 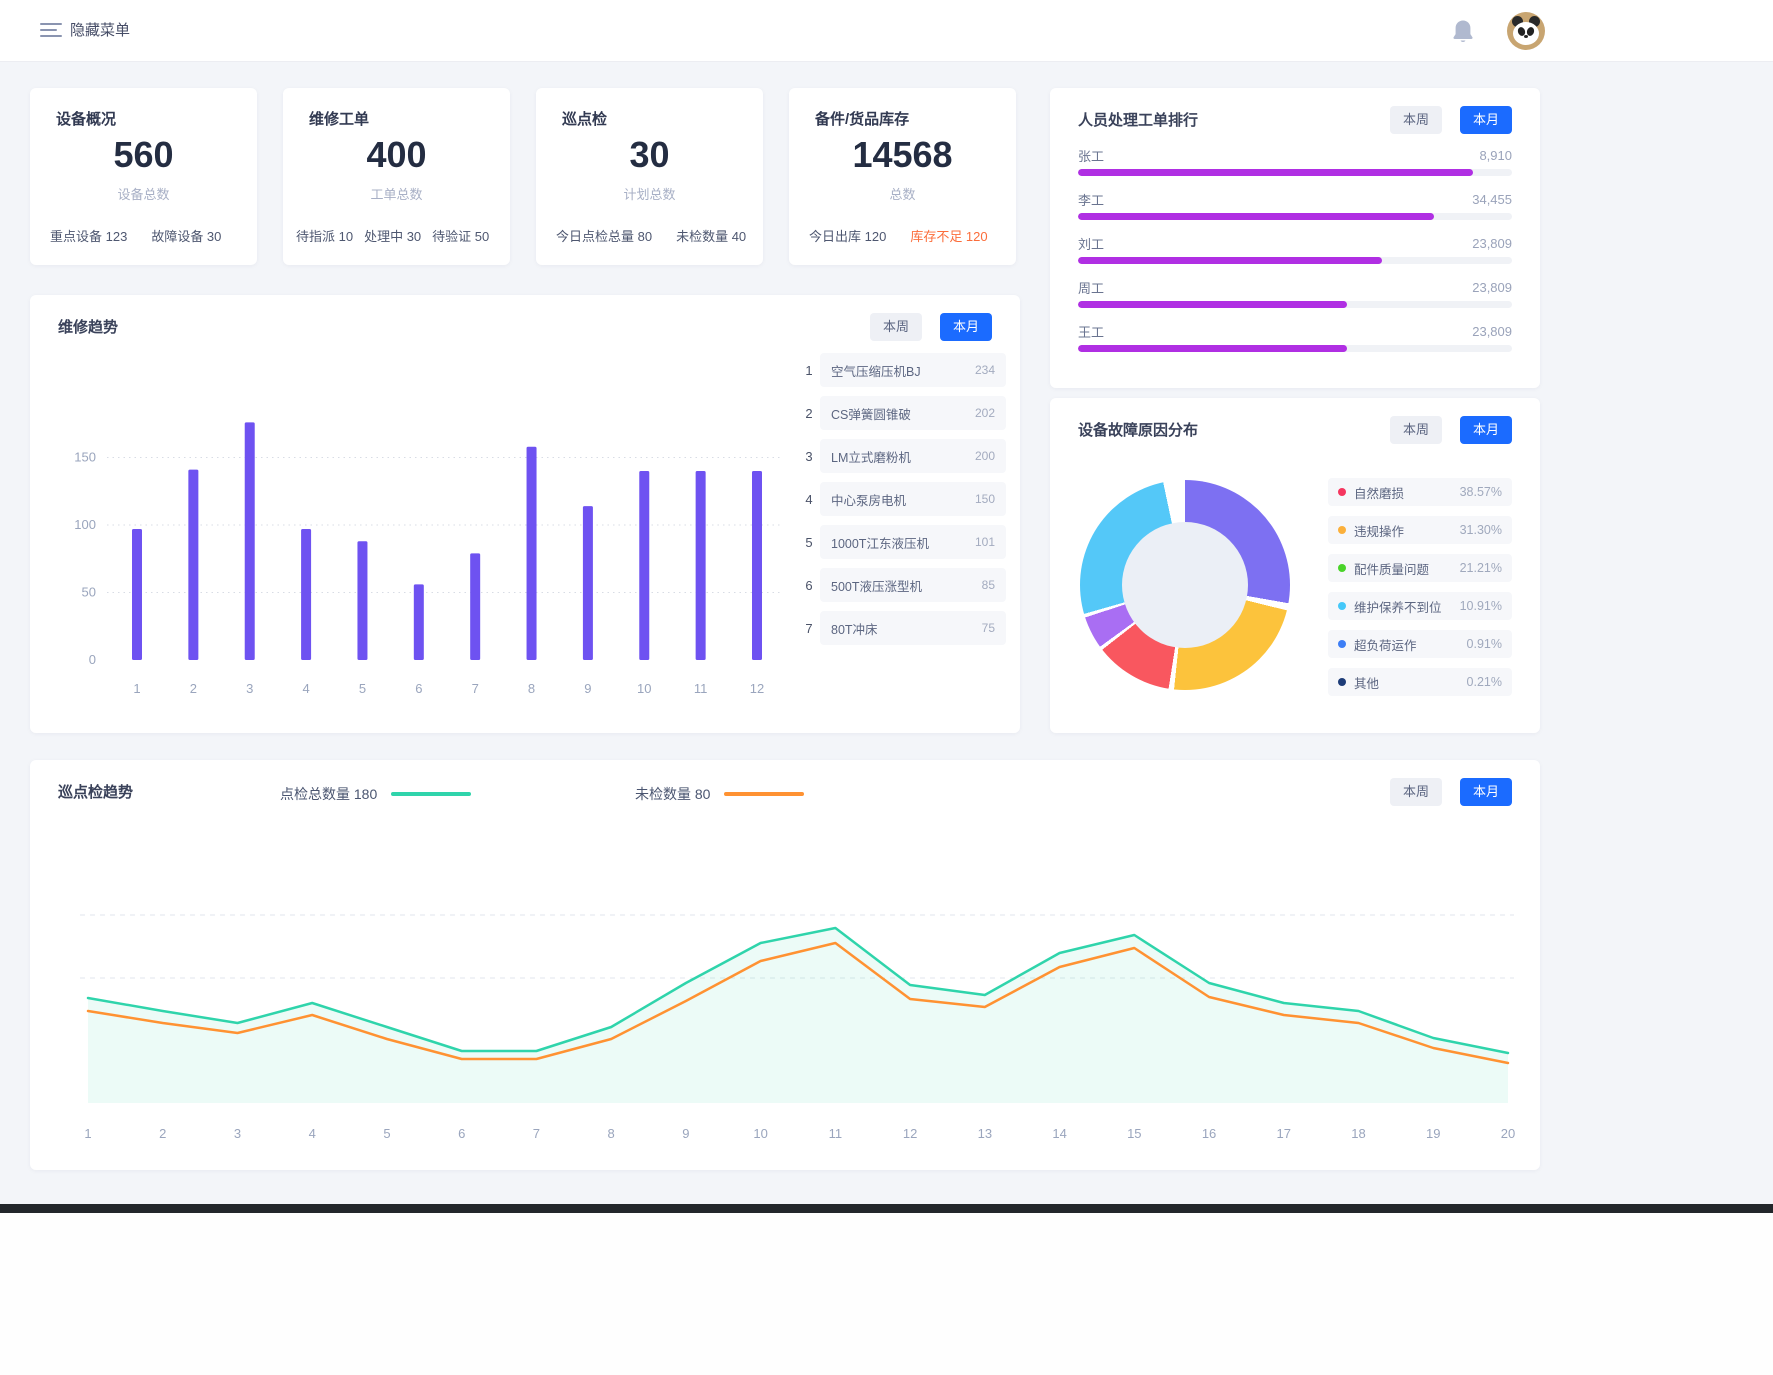 What do you see at coordinates (907, 235) in the screenshot?
I see `stat-card-footer: 今日出库 120 库存不足 120` at bounding box center [907, 235].